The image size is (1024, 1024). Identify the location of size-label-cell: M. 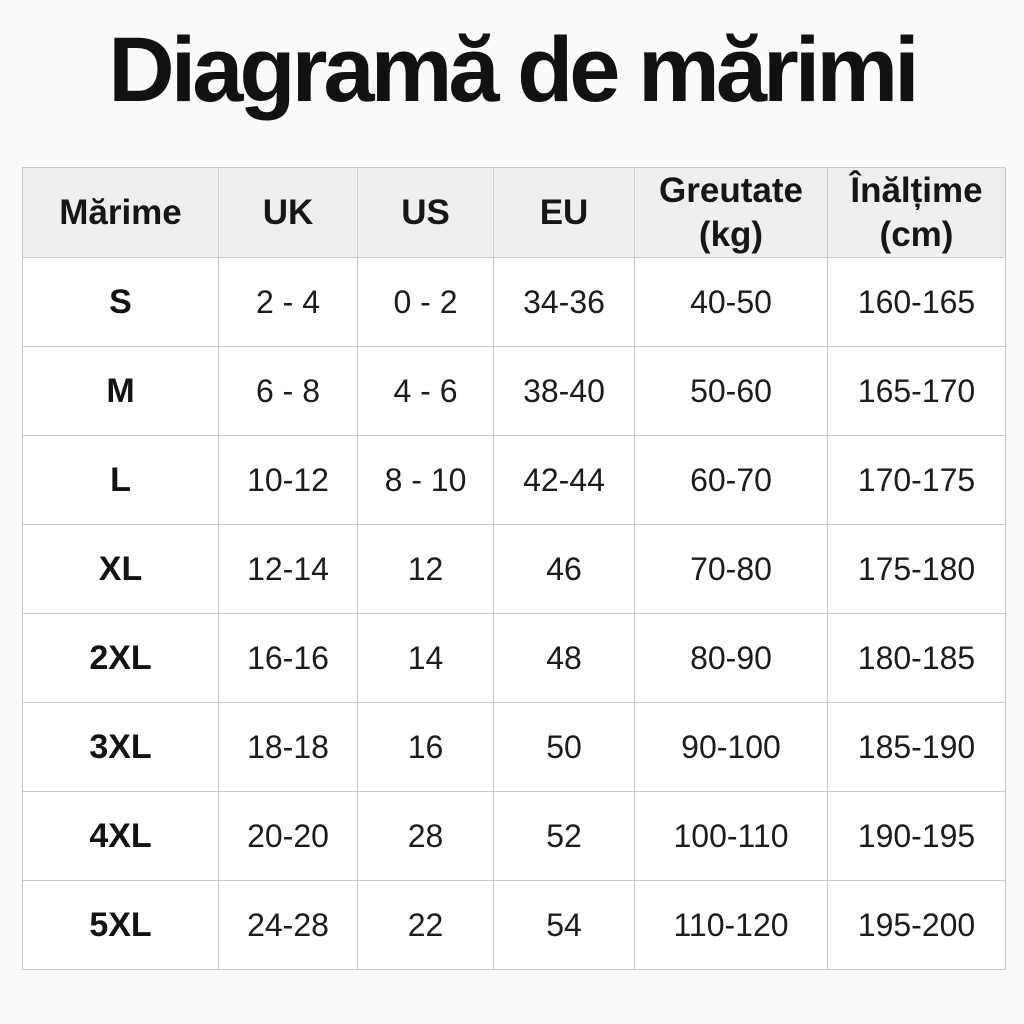
(120, 391).